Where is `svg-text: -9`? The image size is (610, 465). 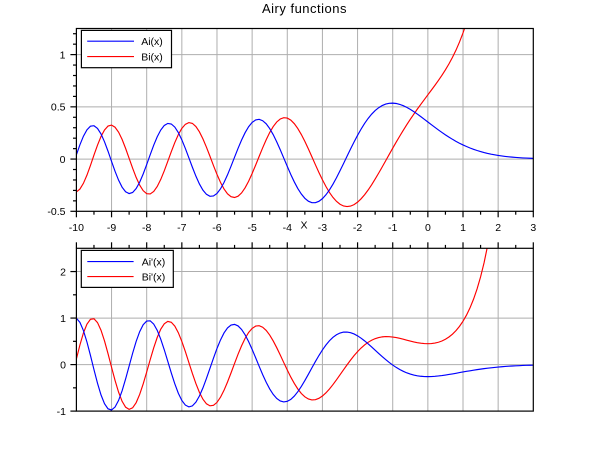 svg-text: -9 is located at coordinates (111, 228).